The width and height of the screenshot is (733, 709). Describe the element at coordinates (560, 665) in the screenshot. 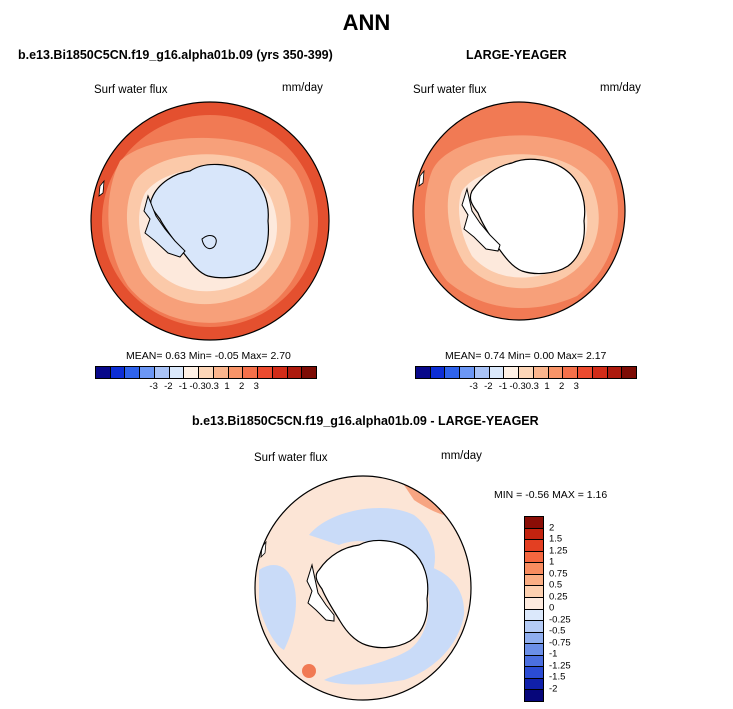

I see `colorbar-tick-label: -1.25` at that location.